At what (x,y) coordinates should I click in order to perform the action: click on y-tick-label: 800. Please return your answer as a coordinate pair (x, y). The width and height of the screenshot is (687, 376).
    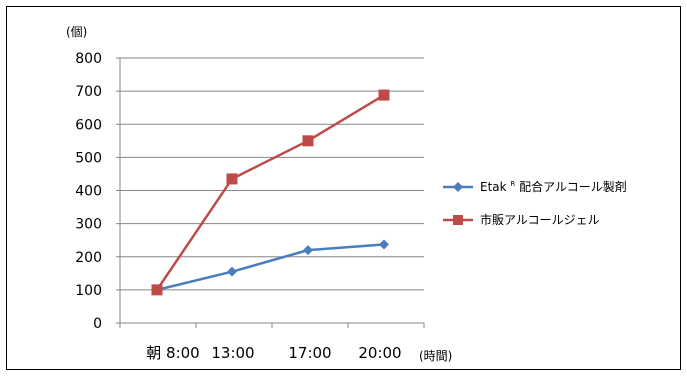
    Looking at the image, I should click on (88, 59).